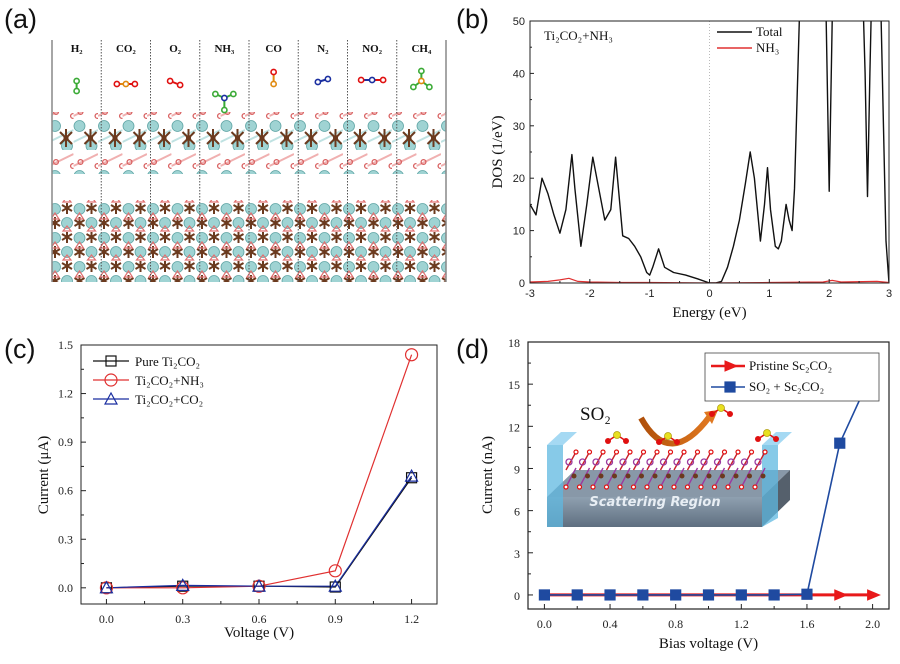 The height and width of the screenshot is (664, 900). What do you see at coordinates (20, 19) in the screenshot?
I see `panel-label-a: (a)` at bounding box center [20, 19].